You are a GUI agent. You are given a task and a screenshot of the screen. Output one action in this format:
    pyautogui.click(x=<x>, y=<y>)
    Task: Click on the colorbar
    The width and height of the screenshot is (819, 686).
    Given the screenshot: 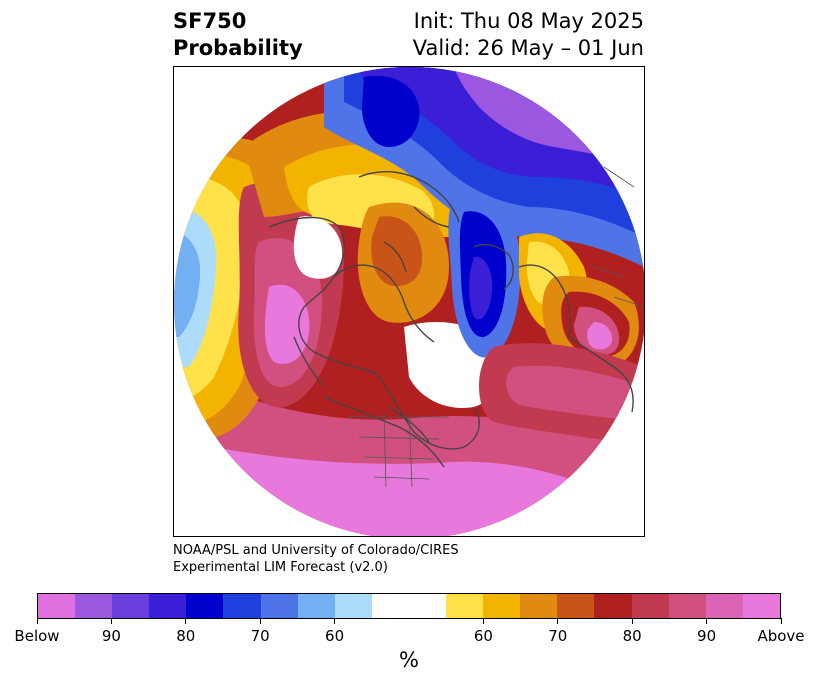 What is the action you would take?
    pyautogui.click(x=409, y=606)
    